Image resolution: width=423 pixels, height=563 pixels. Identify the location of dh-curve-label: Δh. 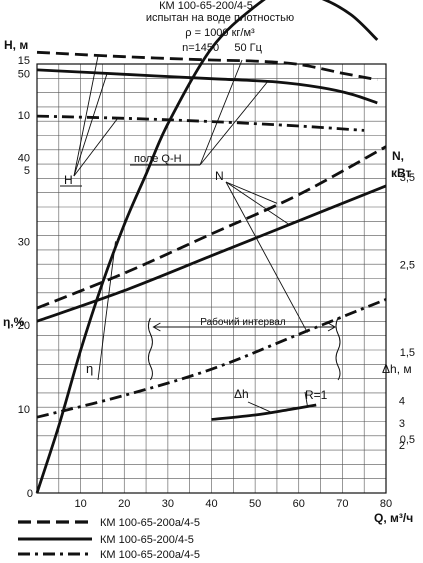
(241, 394).